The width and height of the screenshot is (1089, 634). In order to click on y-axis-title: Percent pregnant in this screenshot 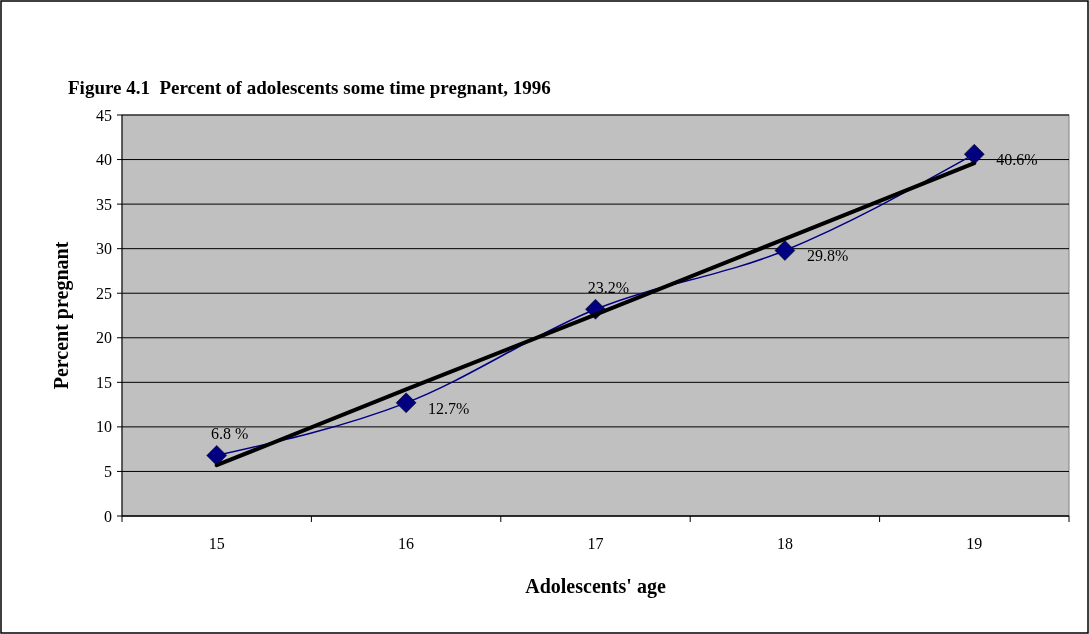, I will do `click(61, 315)`.